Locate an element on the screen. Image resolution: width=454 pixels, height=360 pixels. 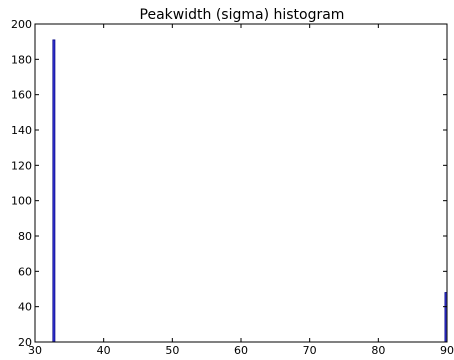
x-tick-label: 40 is located at coordinates (104, 350).